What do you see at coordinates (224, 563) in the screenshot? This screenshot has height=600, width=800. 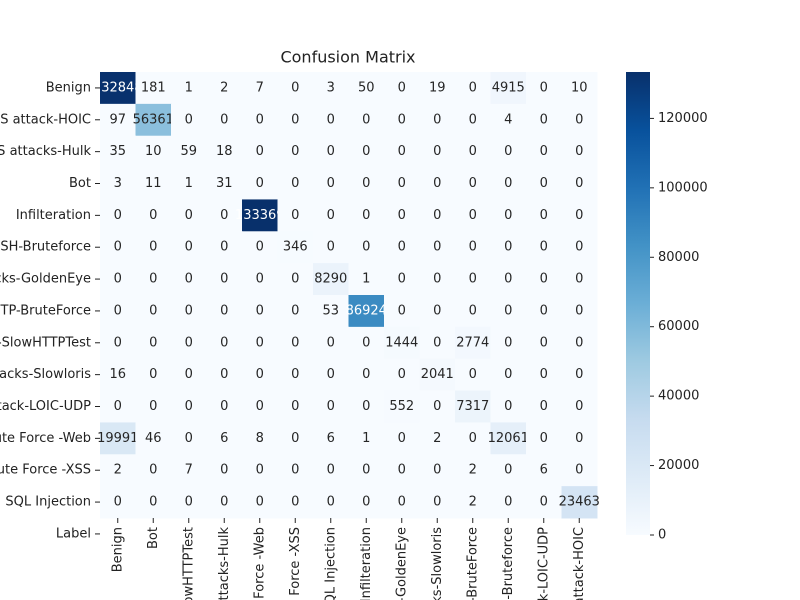 I see `x-tick-label: DoS attacks-Hulk` at bounding box center [224, 563].